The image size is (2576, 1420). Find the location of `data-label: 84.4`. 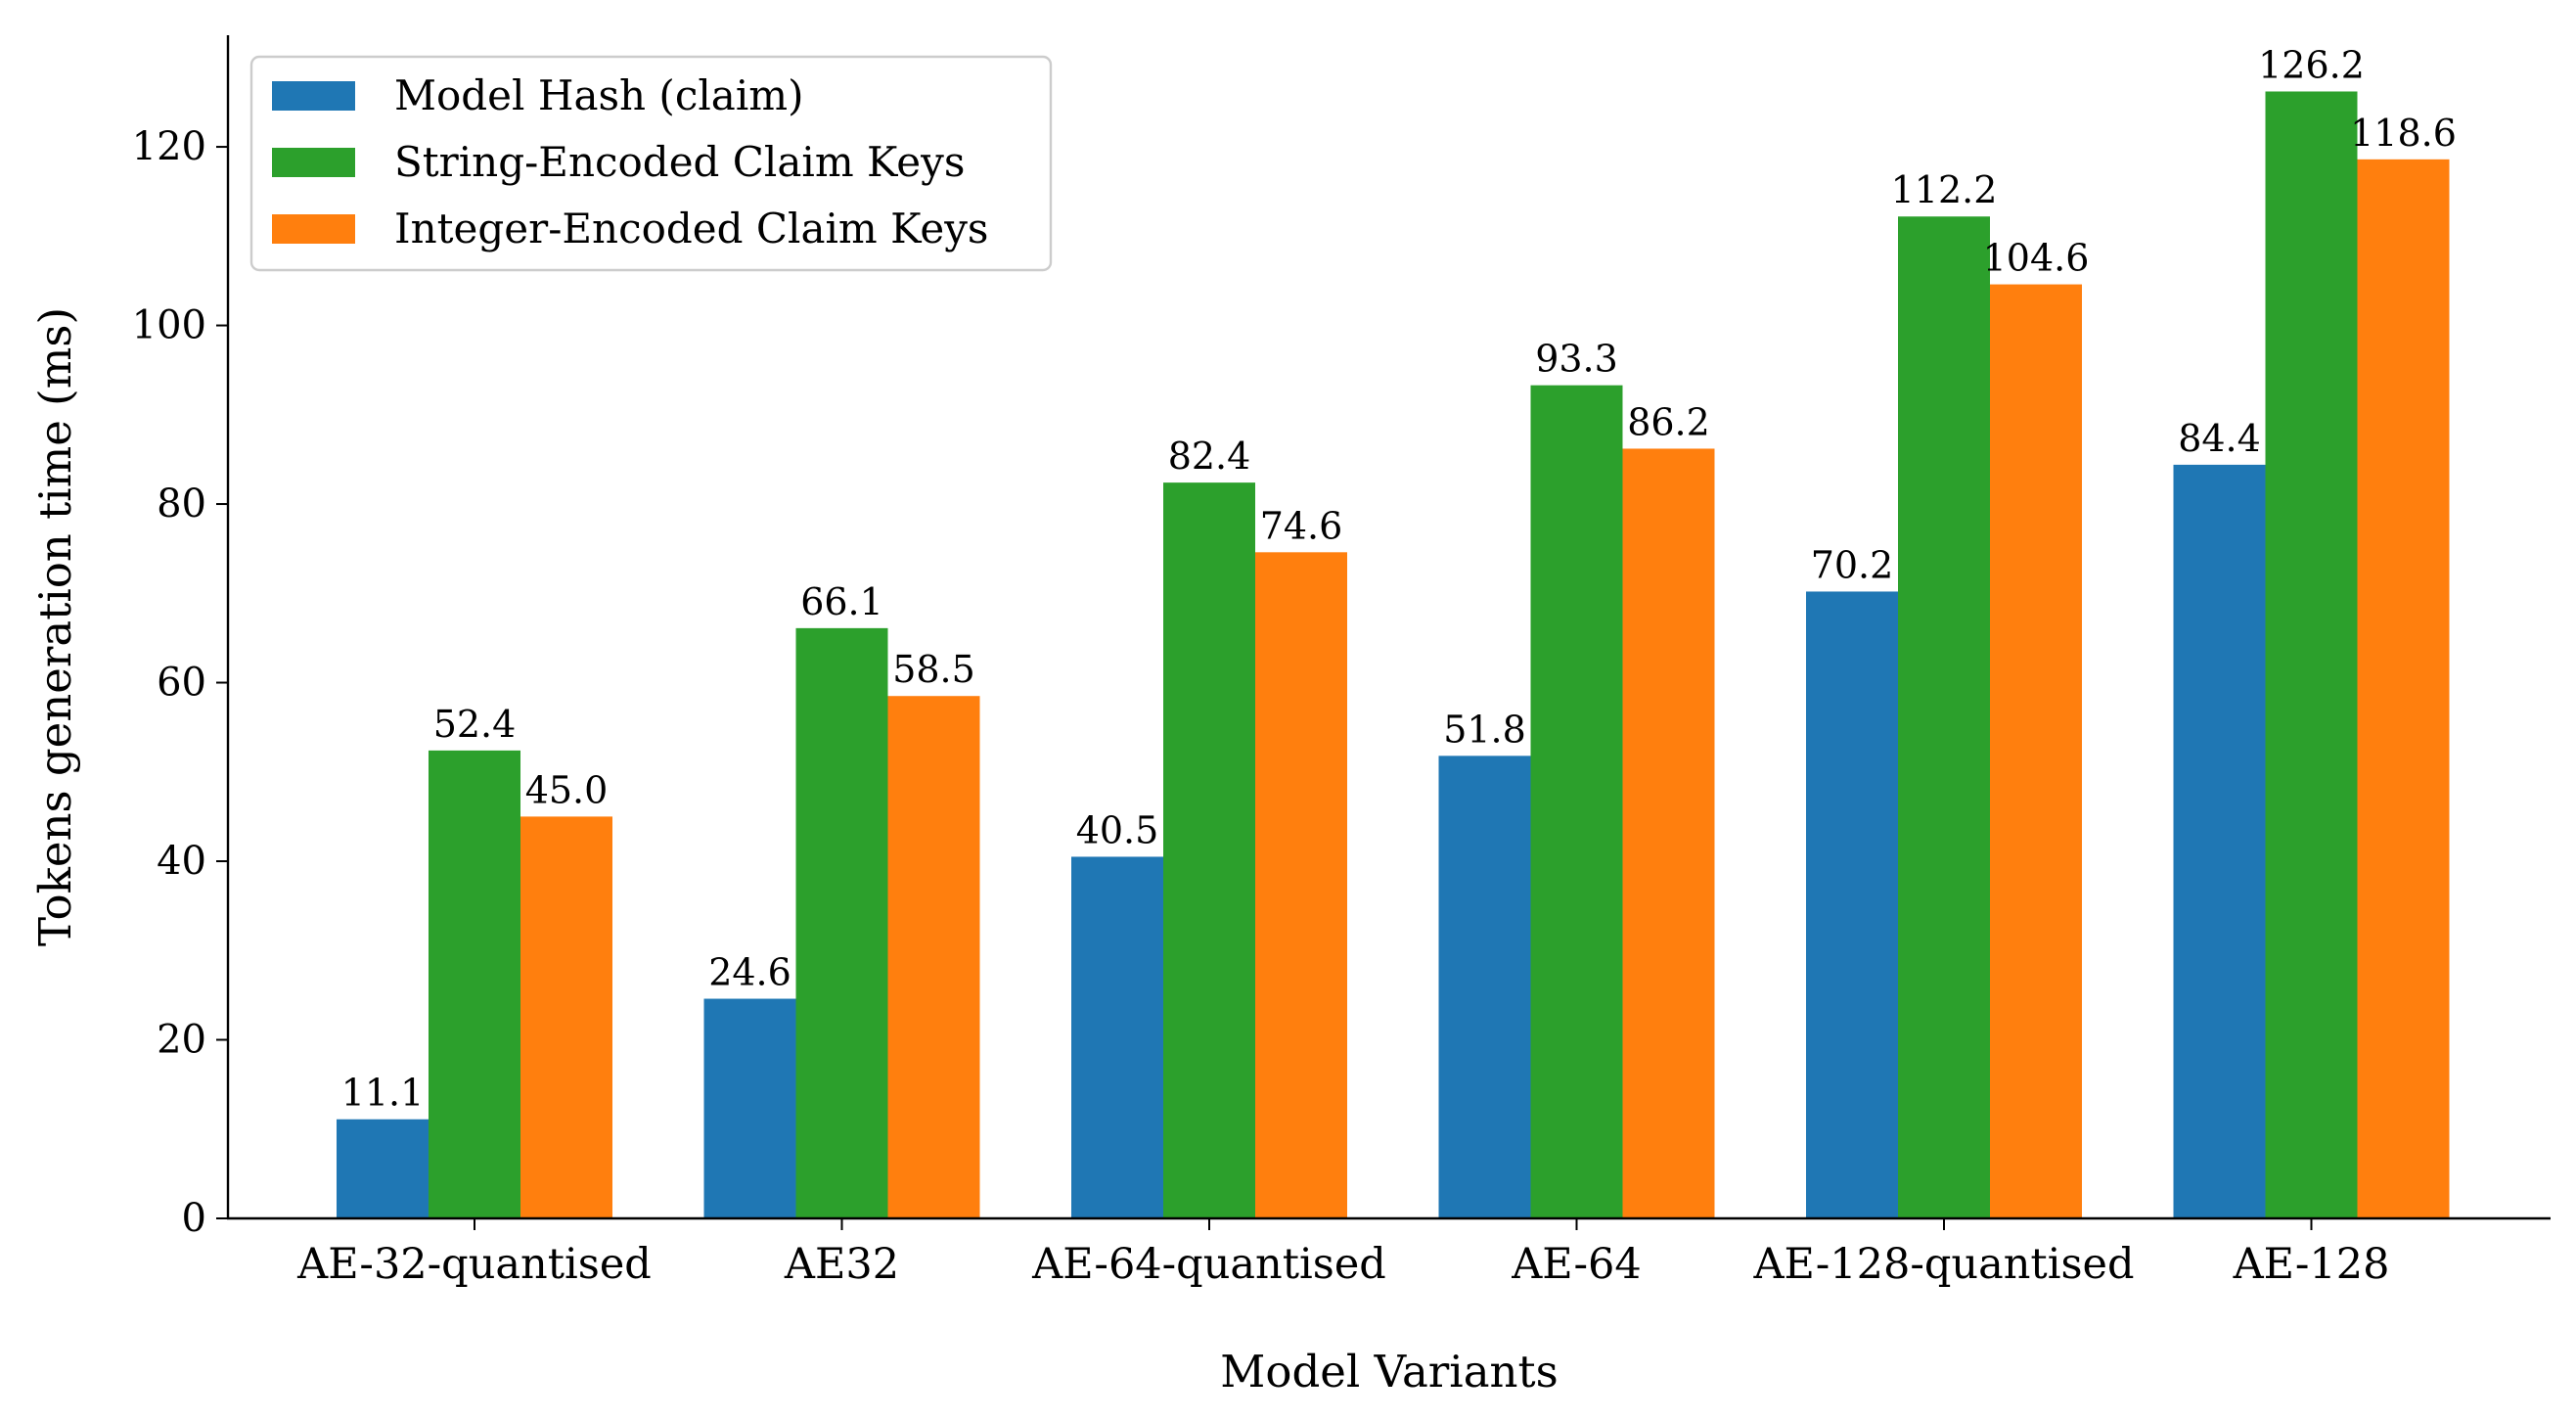

data-label: 84.4 is located at coordinates (2219, 439).